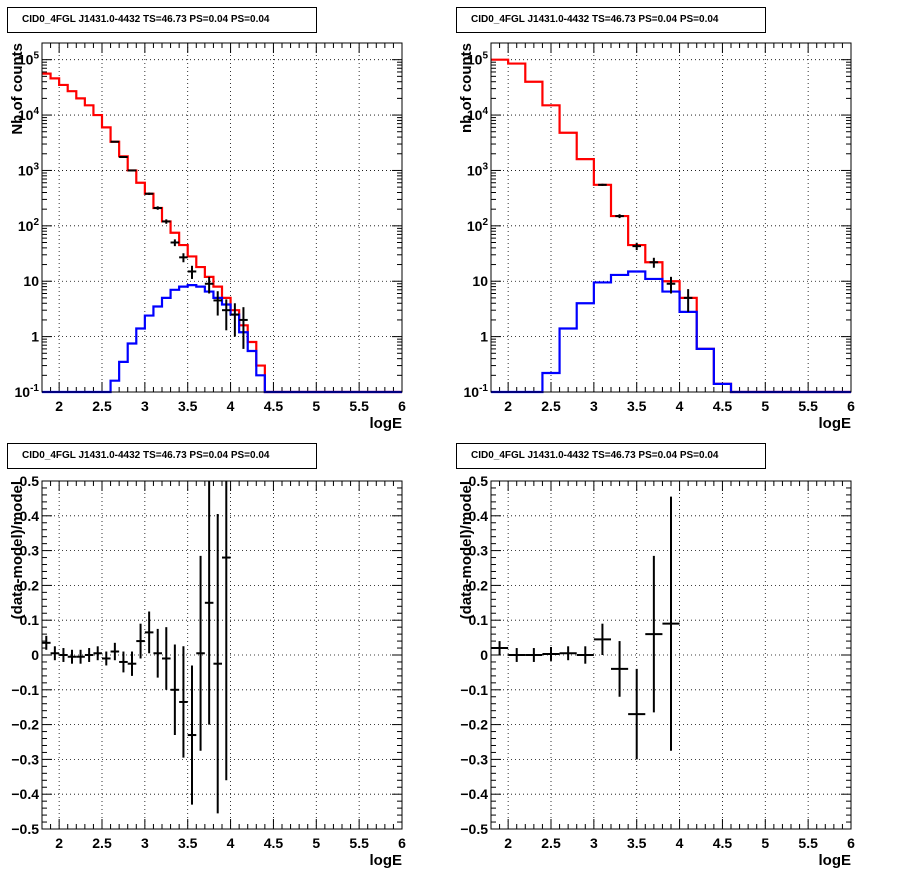 The width and height of the screenshot is (898, 875). I want to click on y-tick-label: 1, so click(35, 337).